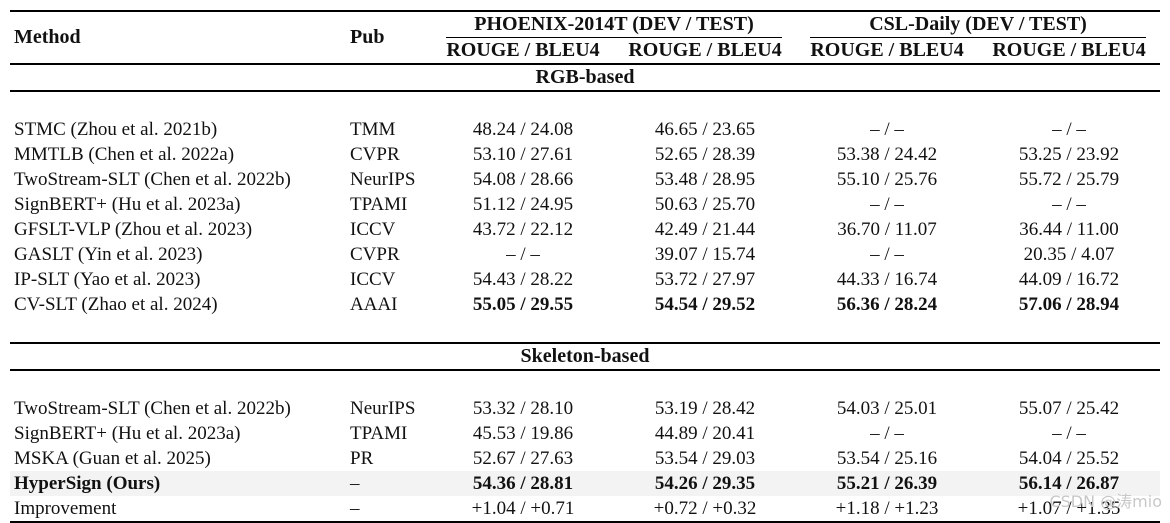 This screenshot has height=523, width=1170. Describe the element at coordinates (1069, 458) in the screenshot. I see `value-cell: 54.04 / 25.52` at that location.